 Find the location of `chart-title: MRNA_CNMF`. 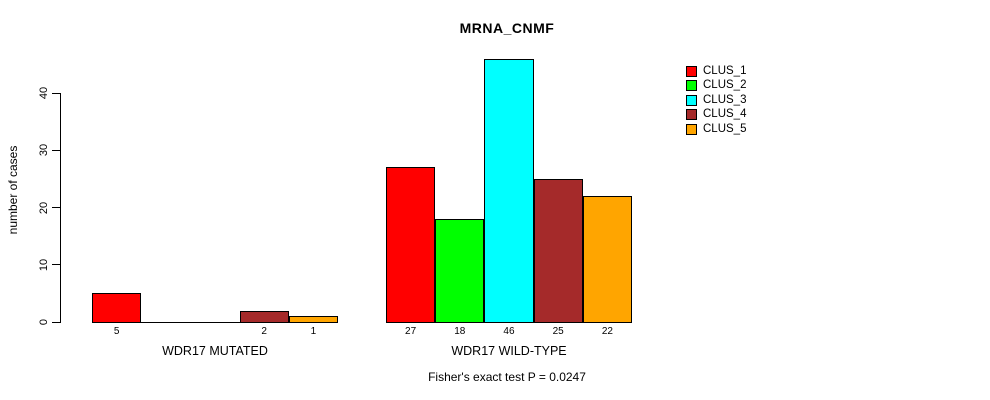

chart-title: MRNA_CNMF is located at coordinates (507, 28).